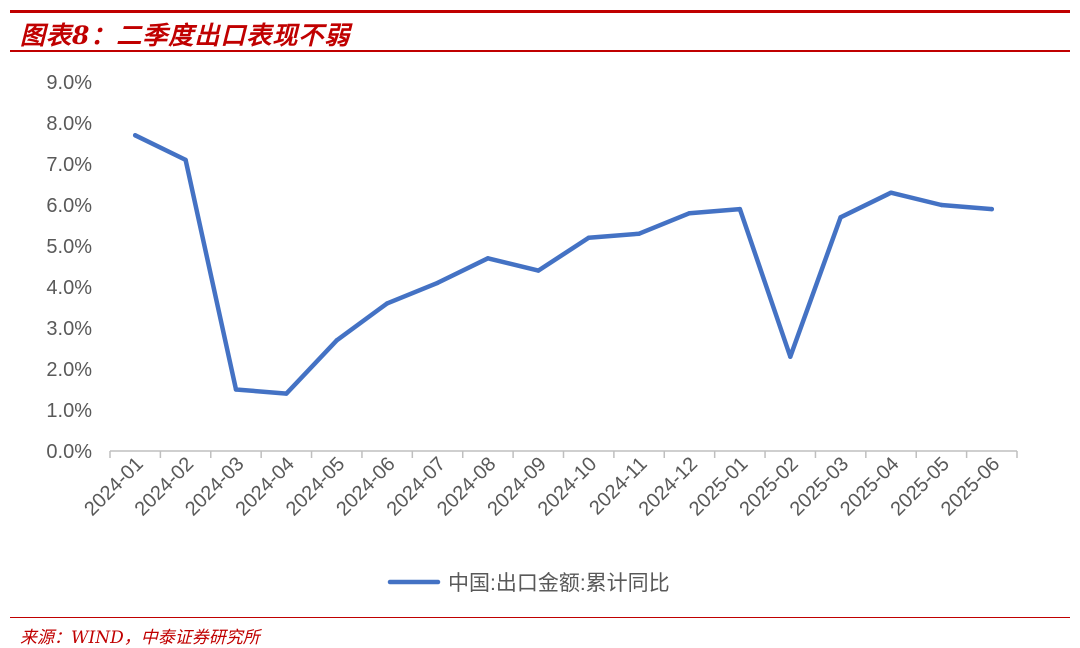 The width and height of the screenshot is (1080, 648). I want to click on y-tick-label: 6.0%, so click(69, 206).